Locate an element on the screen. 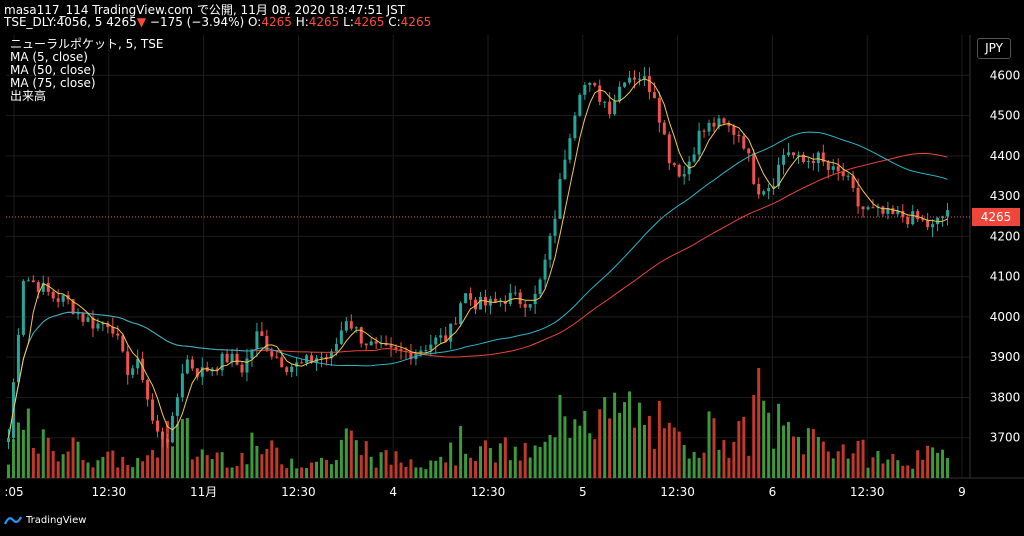 Image resolution: width=1024 pixels, height=536 pixels. y-tick-label: 4000 is located at coordinates (1005, 317).